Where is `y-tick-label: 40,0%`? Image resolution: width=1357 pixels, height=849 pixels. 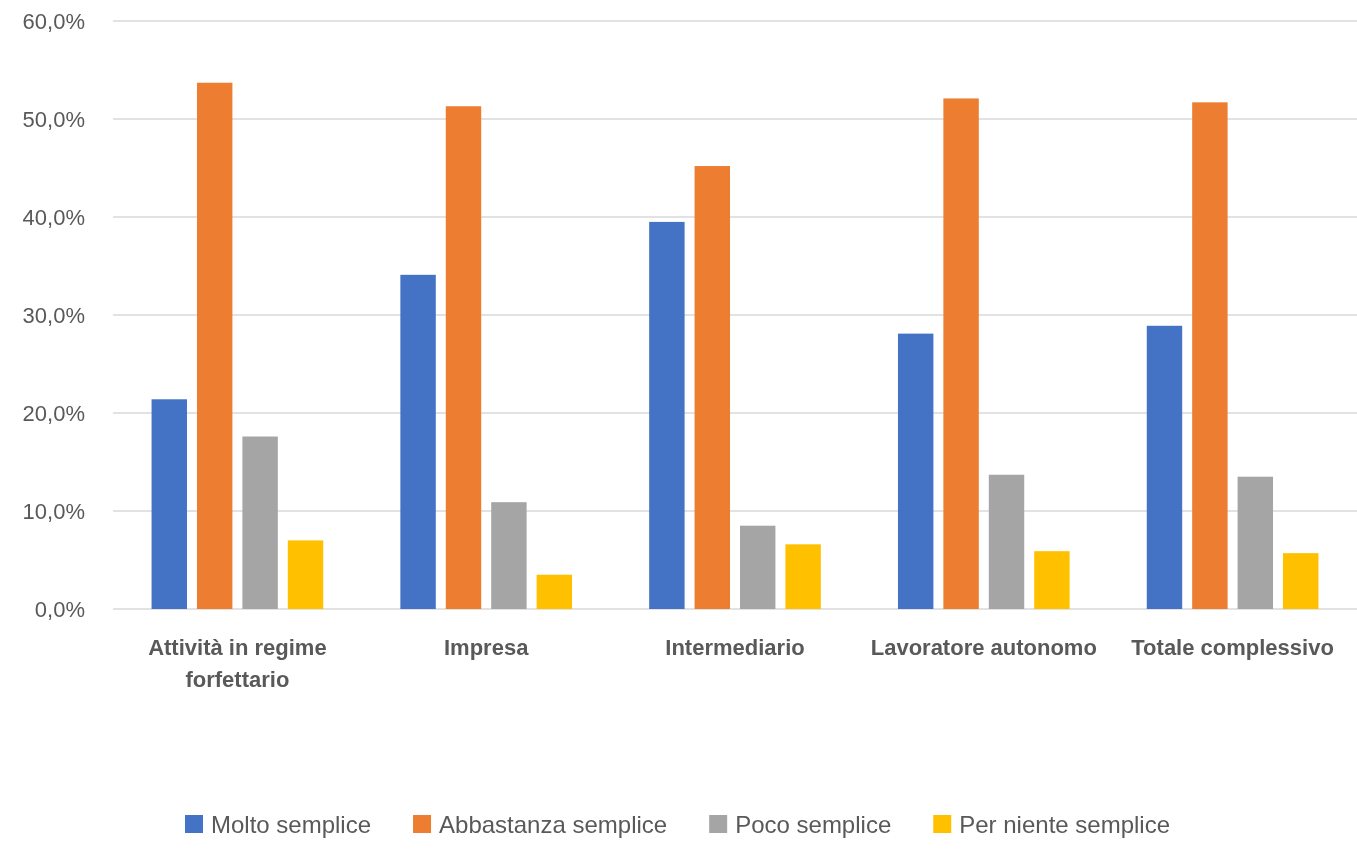 y-tick-label: 40,0% is located at coordinates (53, 217).